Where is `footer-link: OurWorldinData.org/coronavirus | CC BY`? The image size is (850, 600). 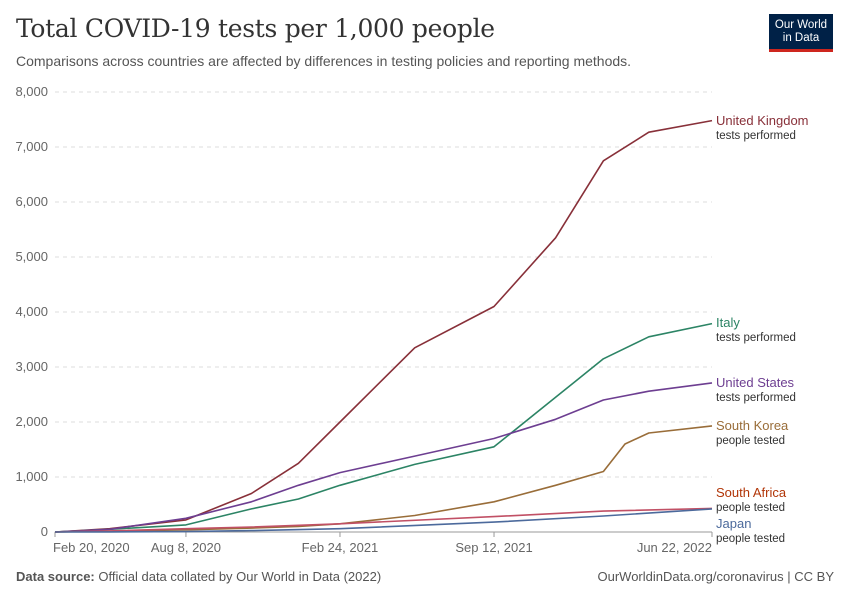
footer-link: OurWorldinData.org/coronavirus | CC BY is located at coordinates (715, 576).